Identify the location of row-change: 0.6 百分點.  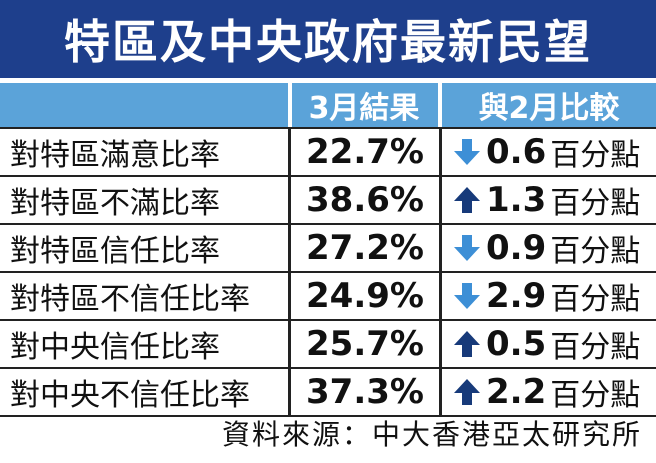
(550, 152).